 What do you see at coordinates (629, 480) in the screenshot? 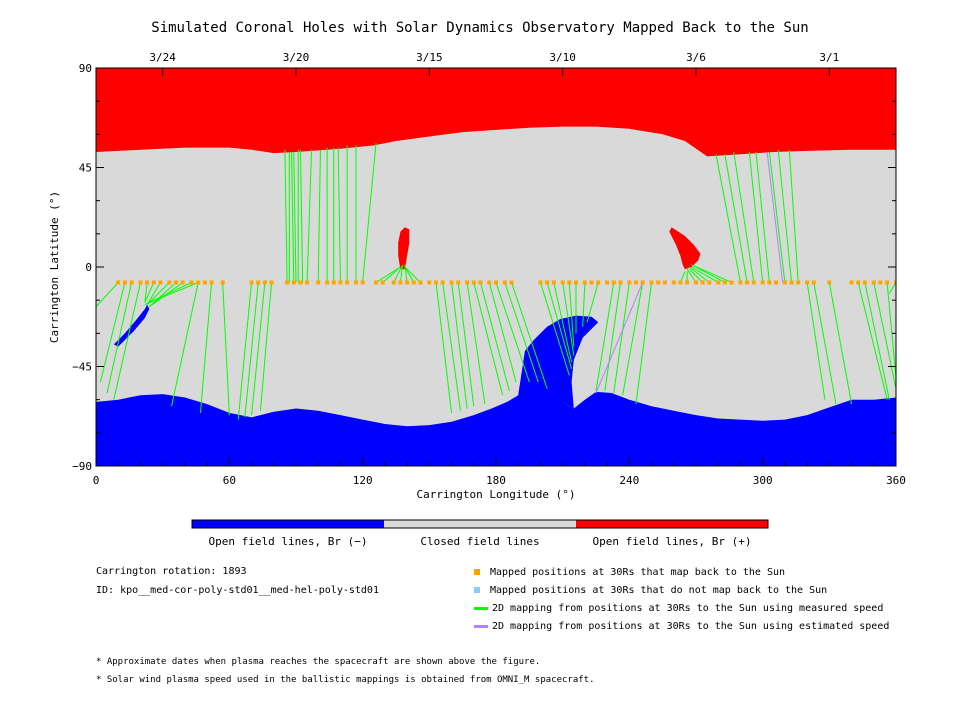
I see `x-tick-label-240: 240` at bounding box center [629, 480].